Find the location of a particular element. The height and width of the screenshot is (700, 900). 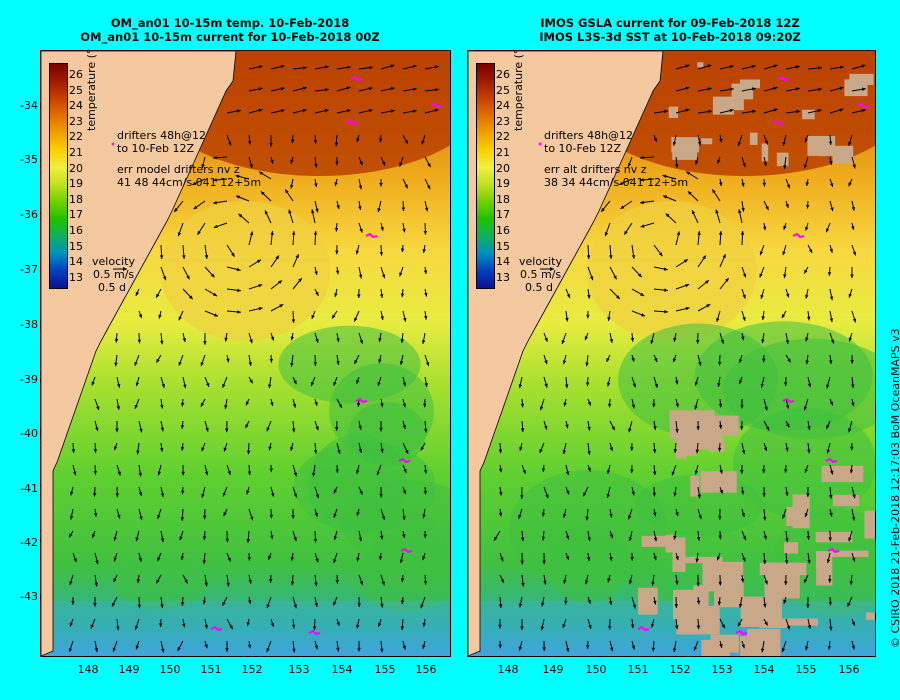

drifters-label: drifters 48h@12 is located at coordinates (589, 135).